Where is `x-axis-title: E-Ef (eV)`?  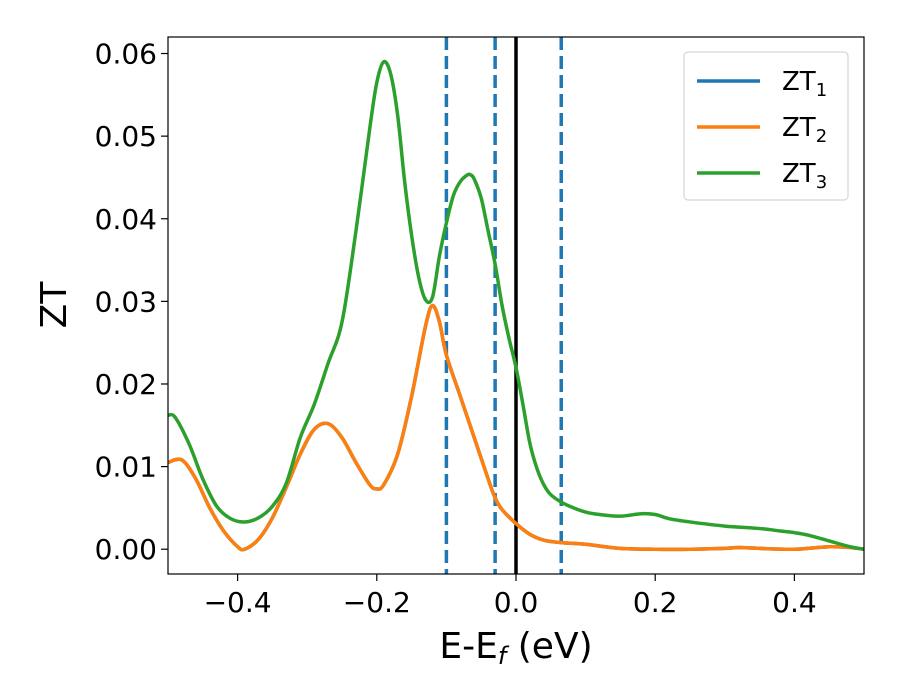 x-axis-title: E-Ef (eV) is located at coordinates (515, 648).